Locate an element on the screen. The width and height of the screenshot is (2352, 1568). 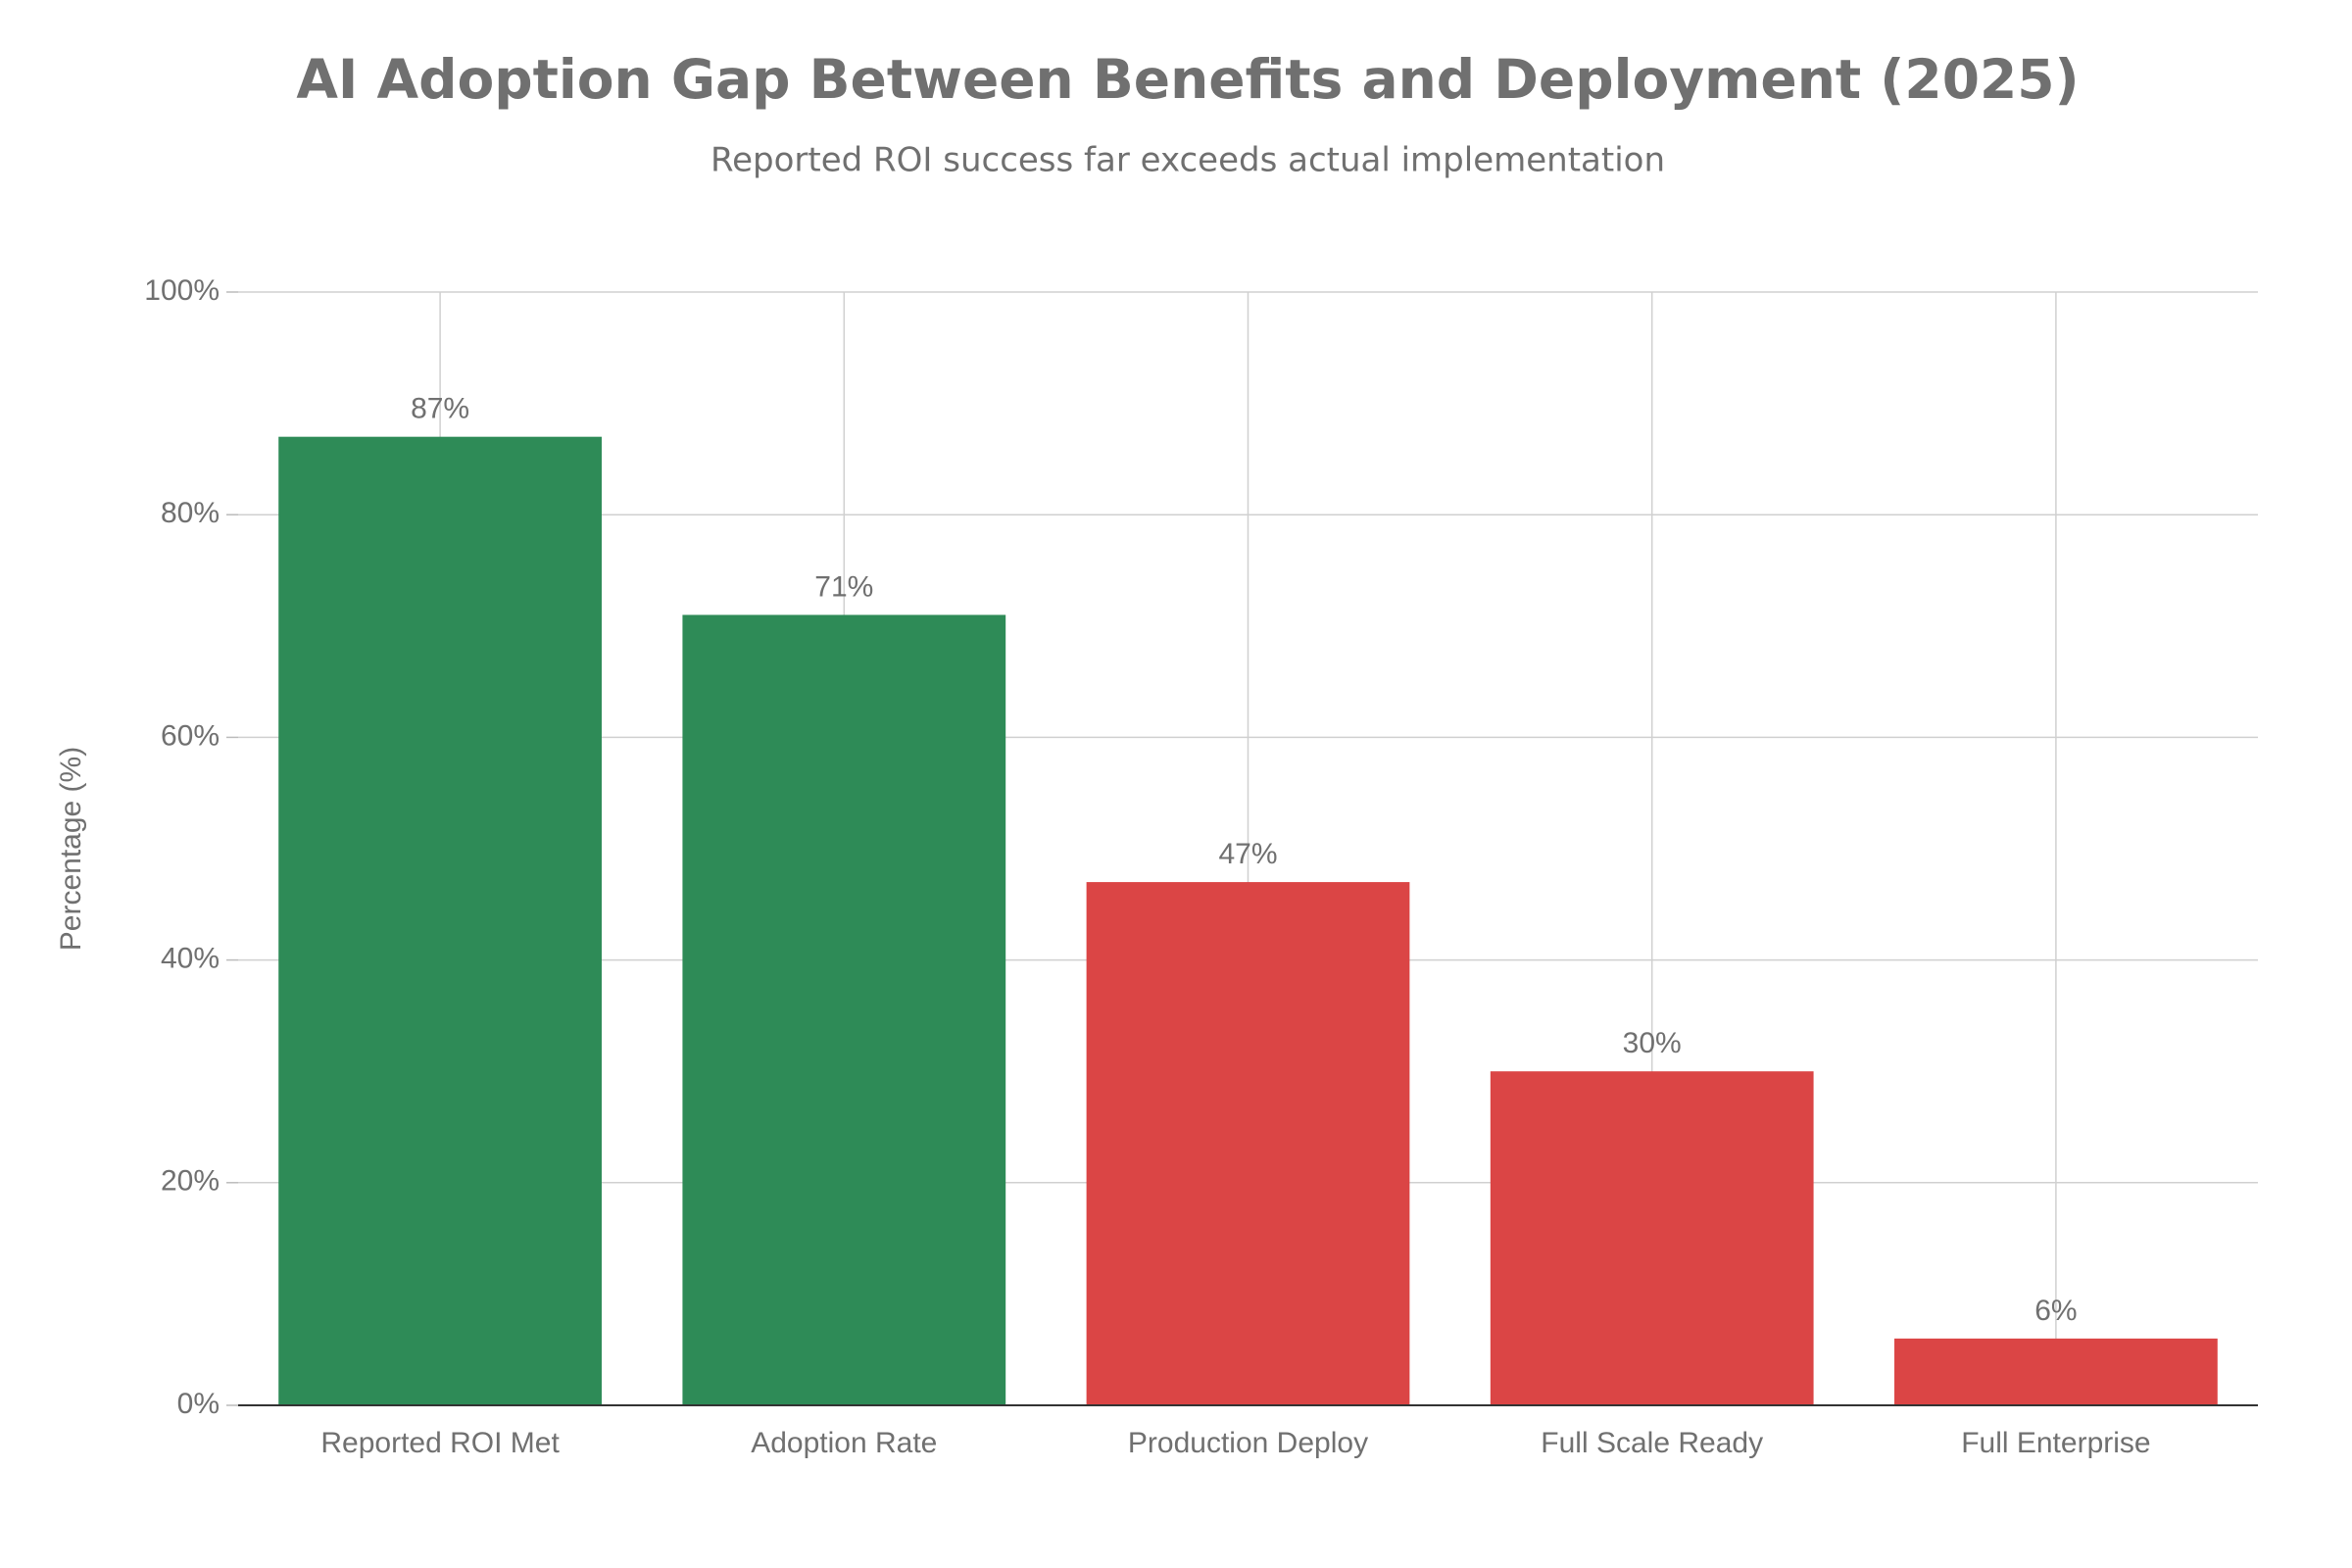
y-tick-label: 80% is located at coordinates (190, 513).